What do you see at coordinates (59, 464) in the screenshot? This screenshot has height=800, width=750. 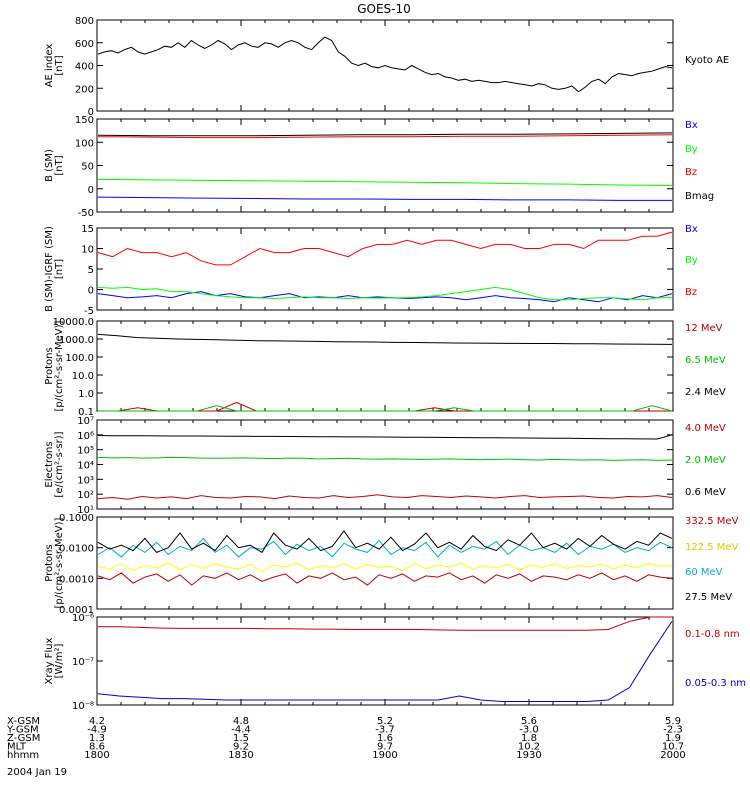 I see `y-axis-label: [e/(cm²-s-sr)]` at bounding box center [59, 464].